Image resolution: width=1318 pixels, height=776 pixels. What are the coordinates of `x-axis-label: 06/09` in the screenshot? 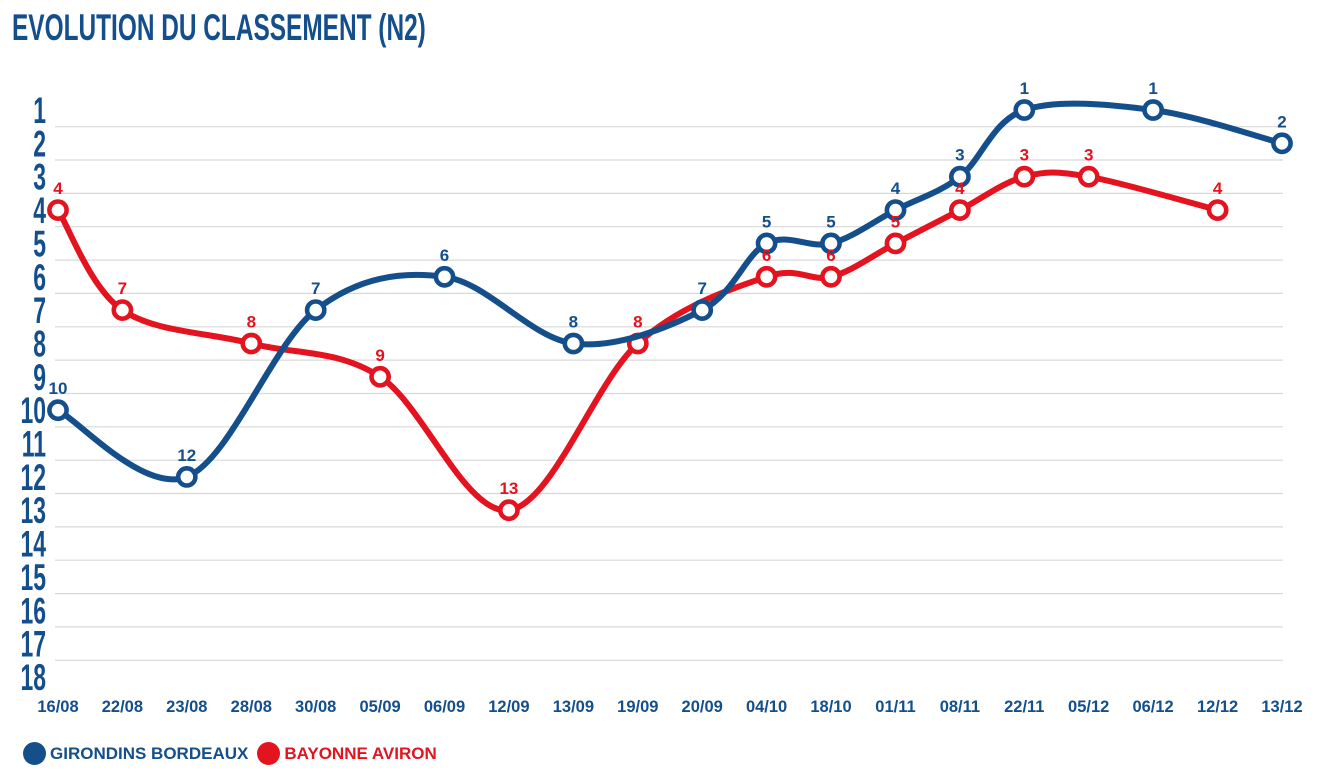 It's located at (444, 707).